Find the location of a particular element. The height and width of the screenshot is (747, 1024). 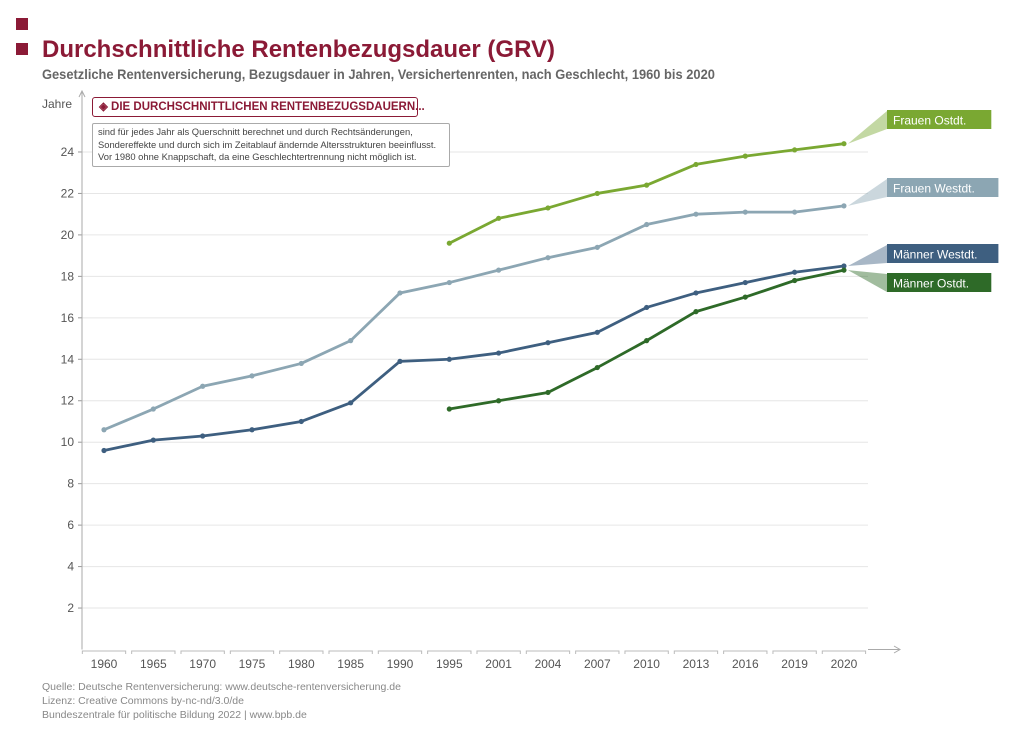

series-label: Frauen Westdt. is located at coordinates (934, 189).